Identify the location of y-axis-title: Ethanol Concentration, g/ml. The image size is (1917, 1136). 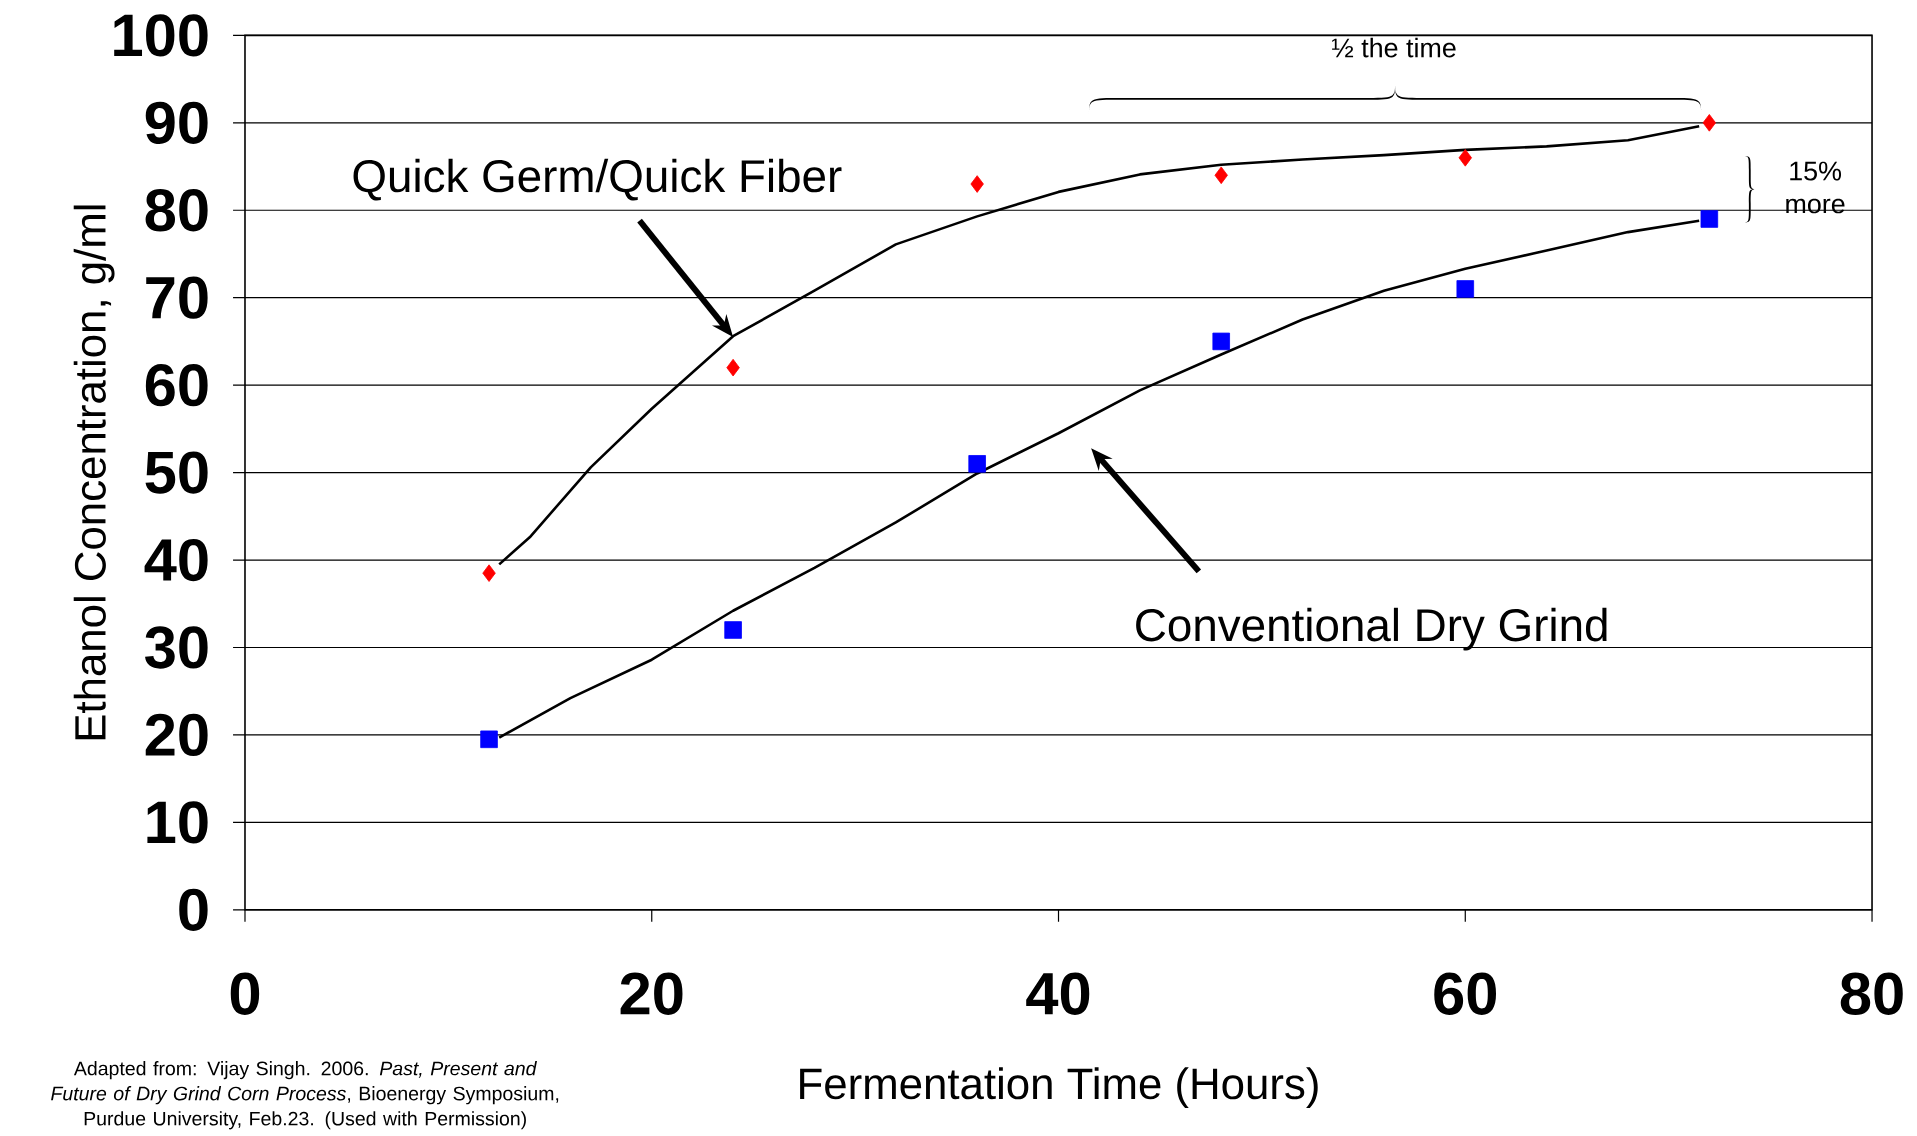
(94, 472).